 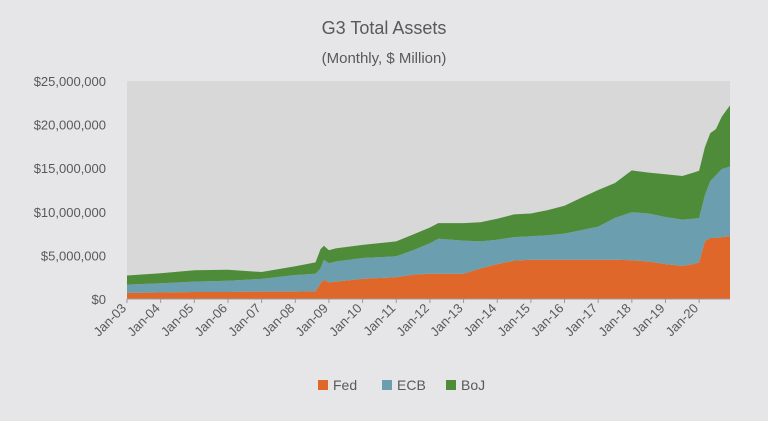 I want to click on legend-label-boj: BoJ, so click(x=473, y=385).